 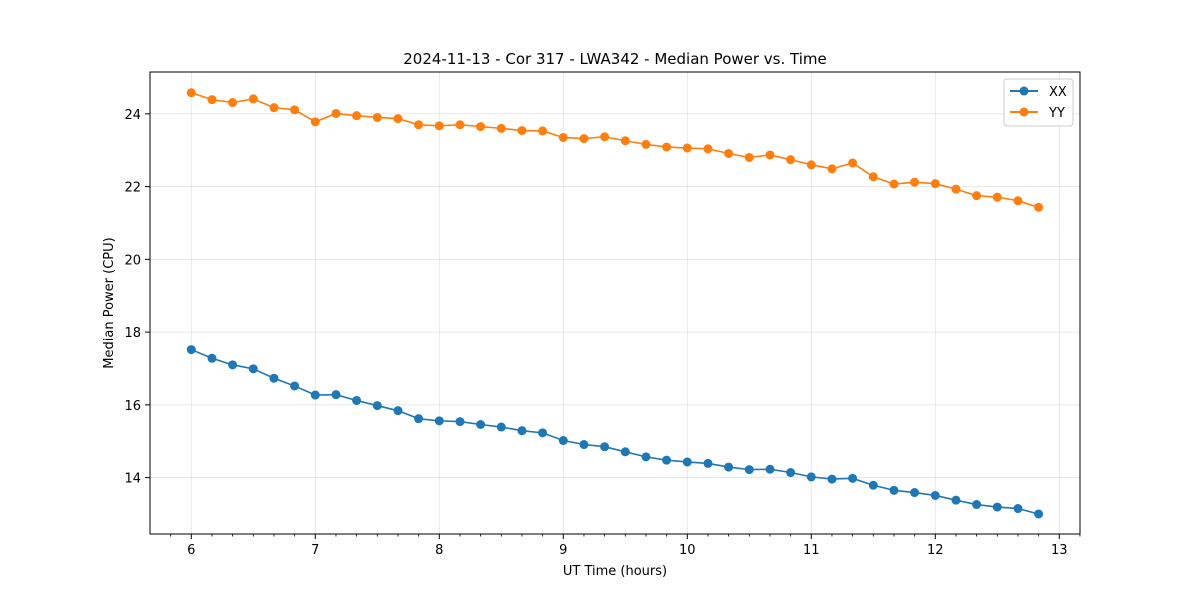 I want to click on legend-marker-yy, so click(x=1024, y=112).